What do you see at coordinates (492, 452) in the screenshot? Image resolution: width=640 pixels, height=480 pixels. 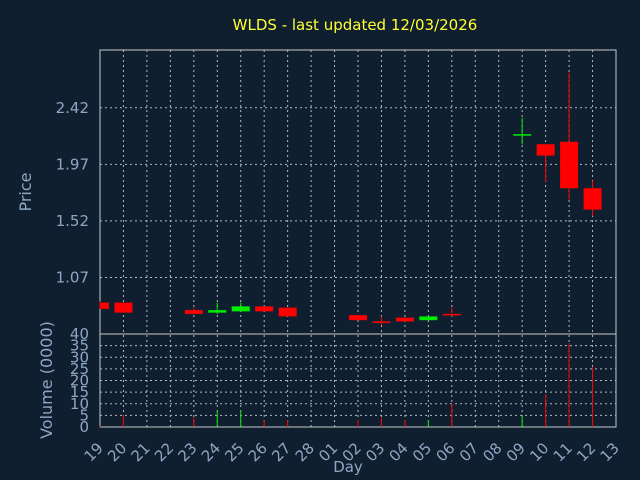 I see `x-tick-label: 08` at bounding box center [492, 452].